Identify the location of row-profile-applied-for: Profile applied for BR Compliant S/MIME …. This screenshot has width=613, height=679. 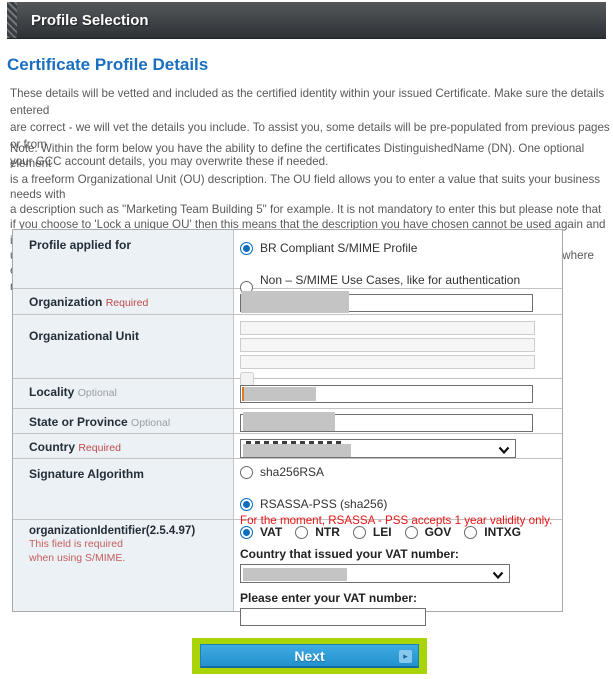
(287, 265).